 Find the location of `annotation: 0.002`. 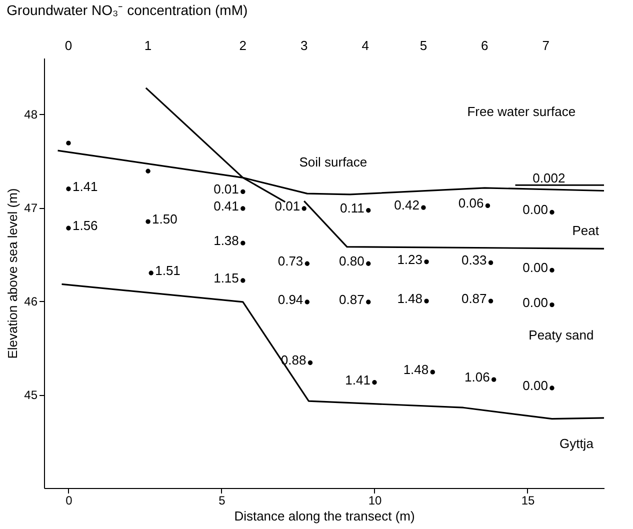

annotation: 0.002 is located at coordinates (549, 178).